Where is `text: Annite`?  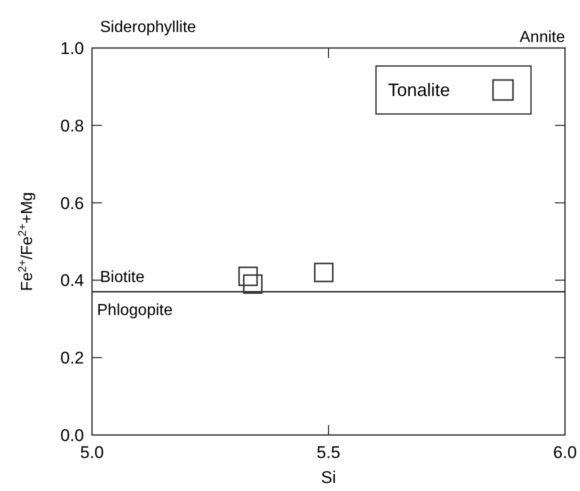 text: Annite is located at coordinates (543, 37).